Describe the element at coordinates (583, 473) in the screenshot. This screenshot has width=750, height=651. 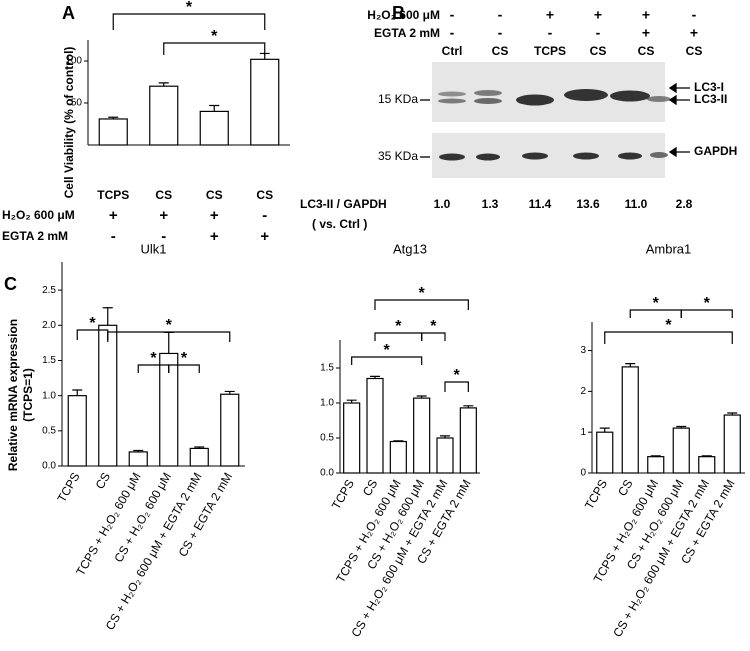
I see `y-tick-label: 0` at that location.